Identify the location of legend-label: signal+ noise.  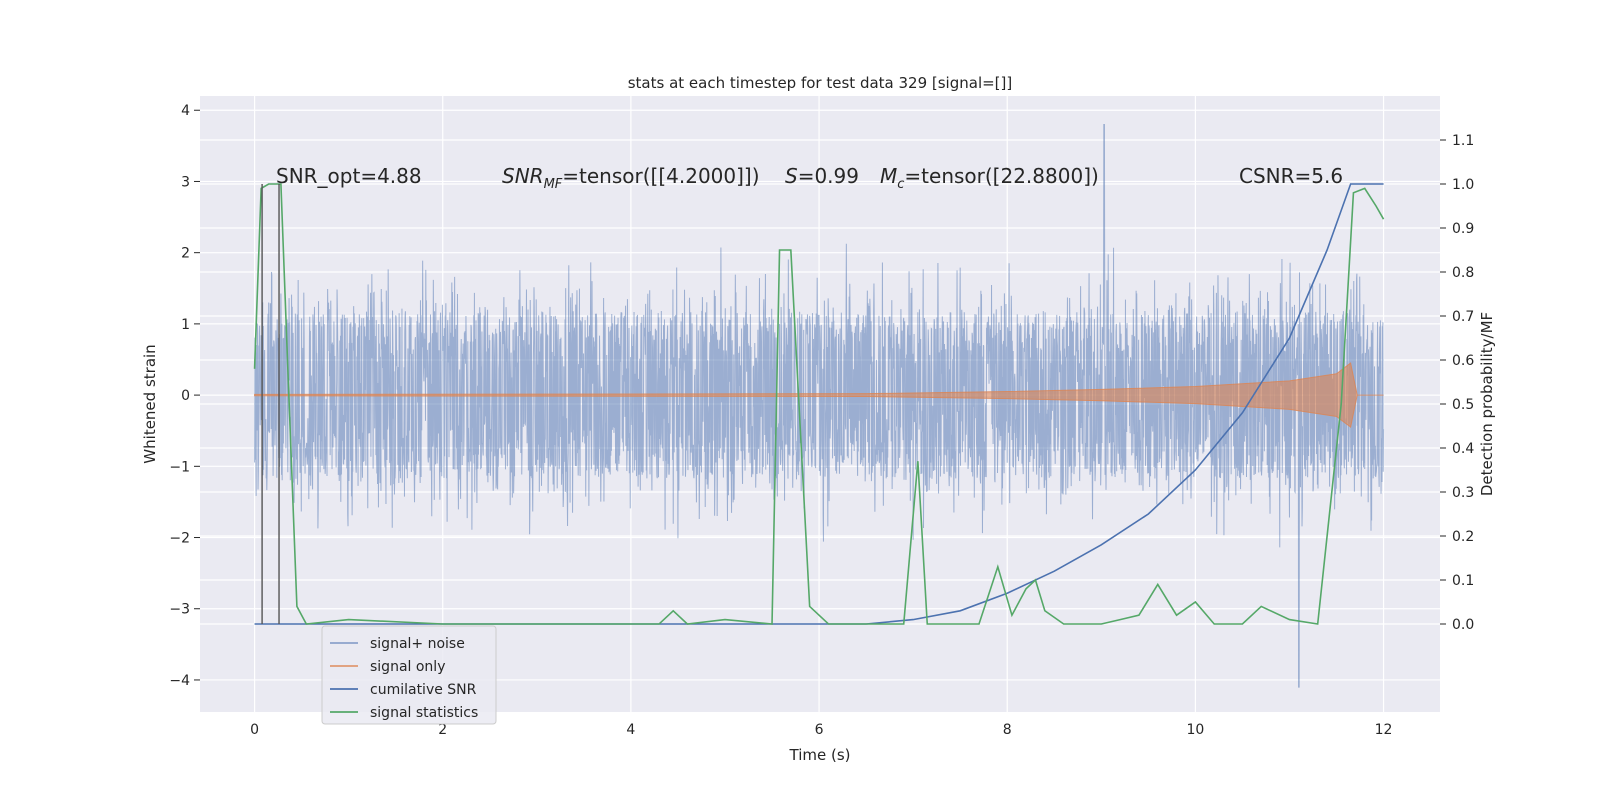
(417, 644).